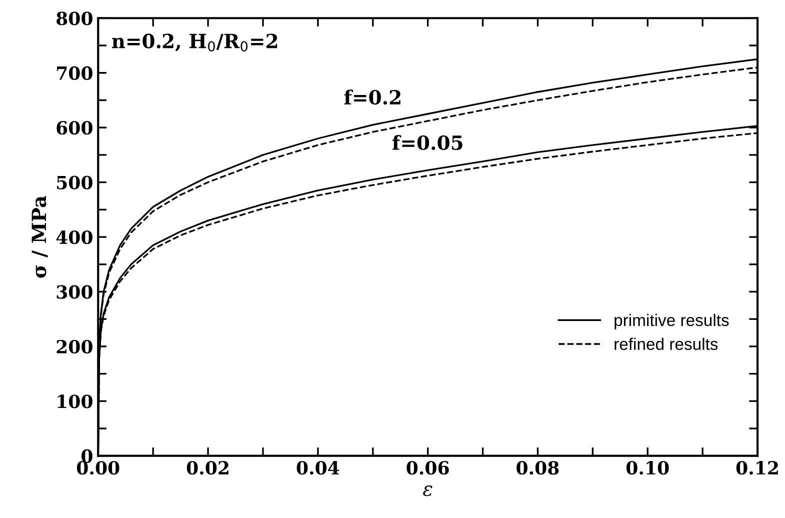  What do you see at coordinates (666, 344) in the screenshot?
I see `legend-label: refined results` at bounding box center [666, 344].